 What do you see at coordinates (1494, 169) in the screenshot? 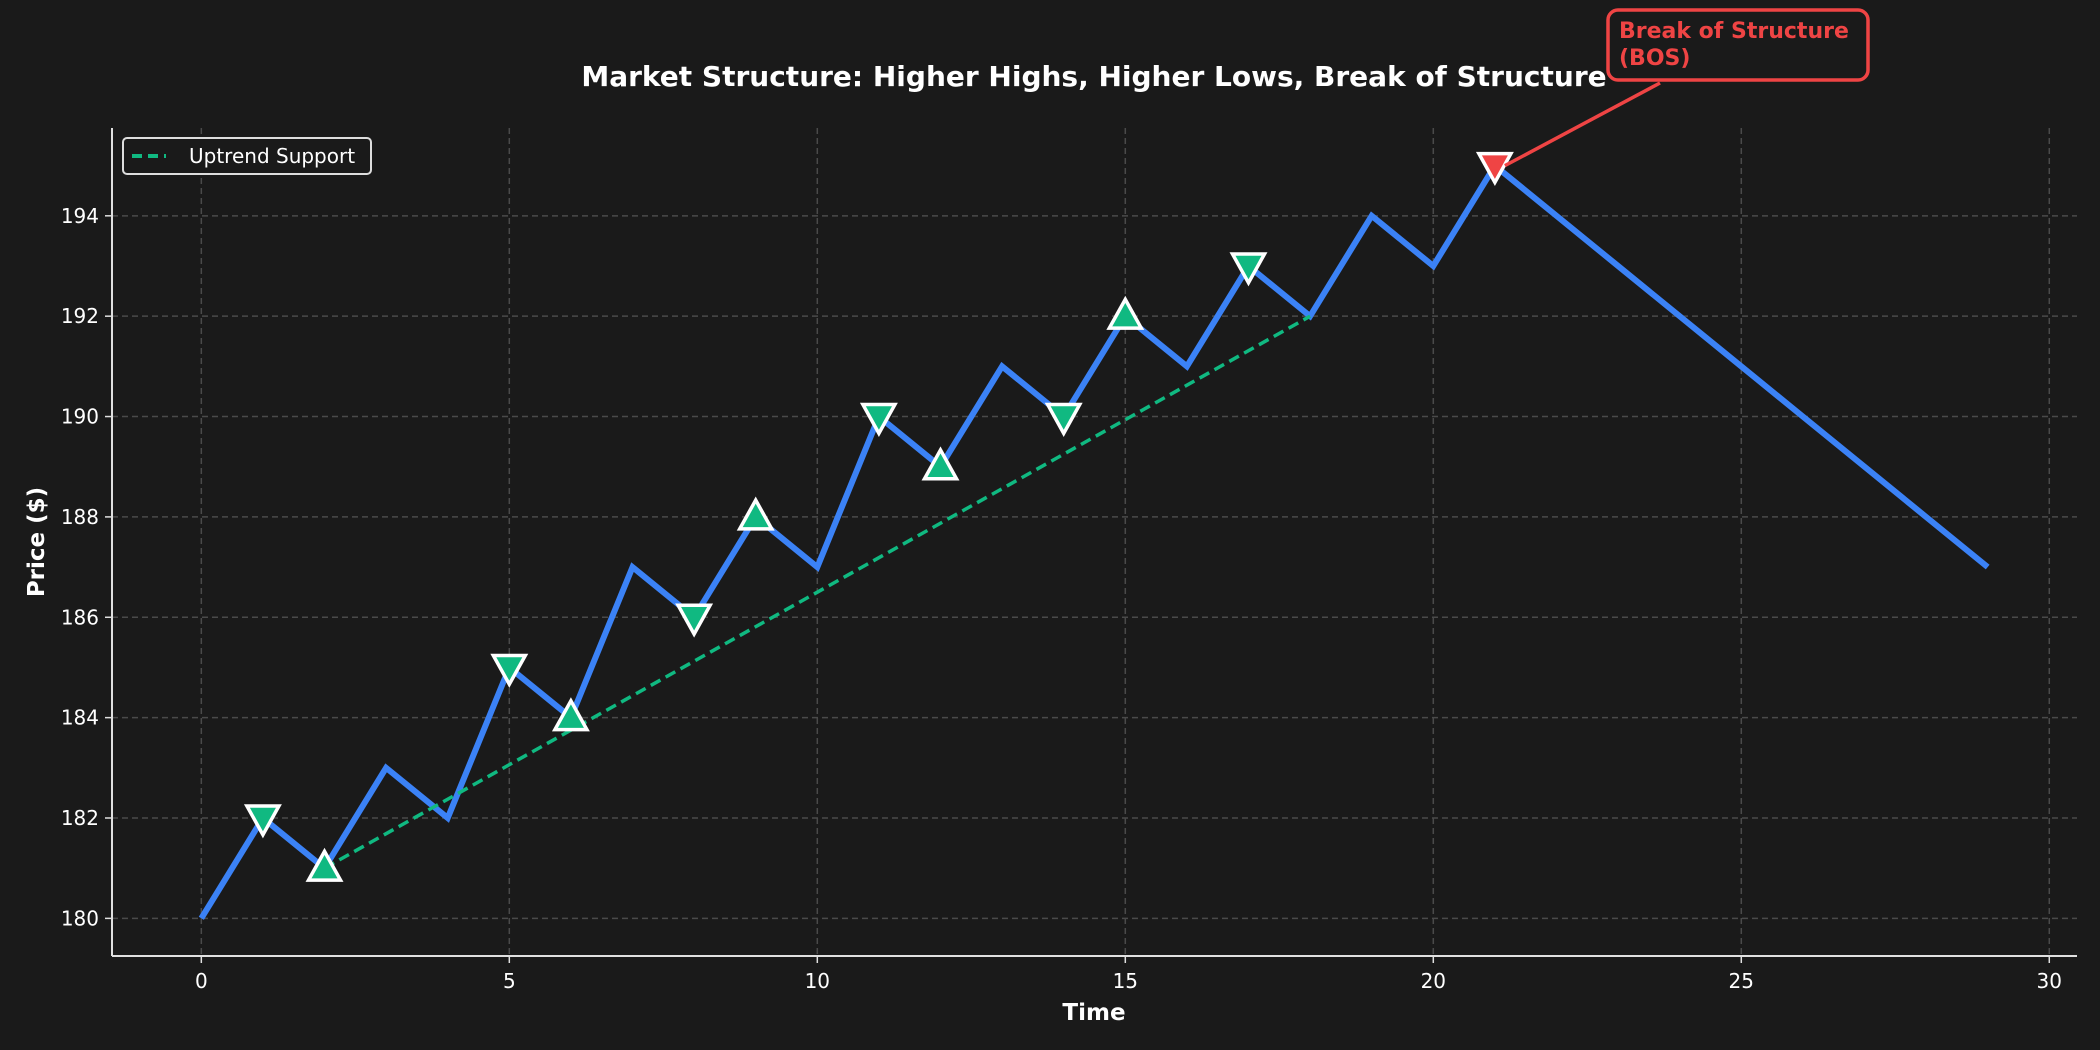
I see `bos-marker` at bounding box center [1494, 169].